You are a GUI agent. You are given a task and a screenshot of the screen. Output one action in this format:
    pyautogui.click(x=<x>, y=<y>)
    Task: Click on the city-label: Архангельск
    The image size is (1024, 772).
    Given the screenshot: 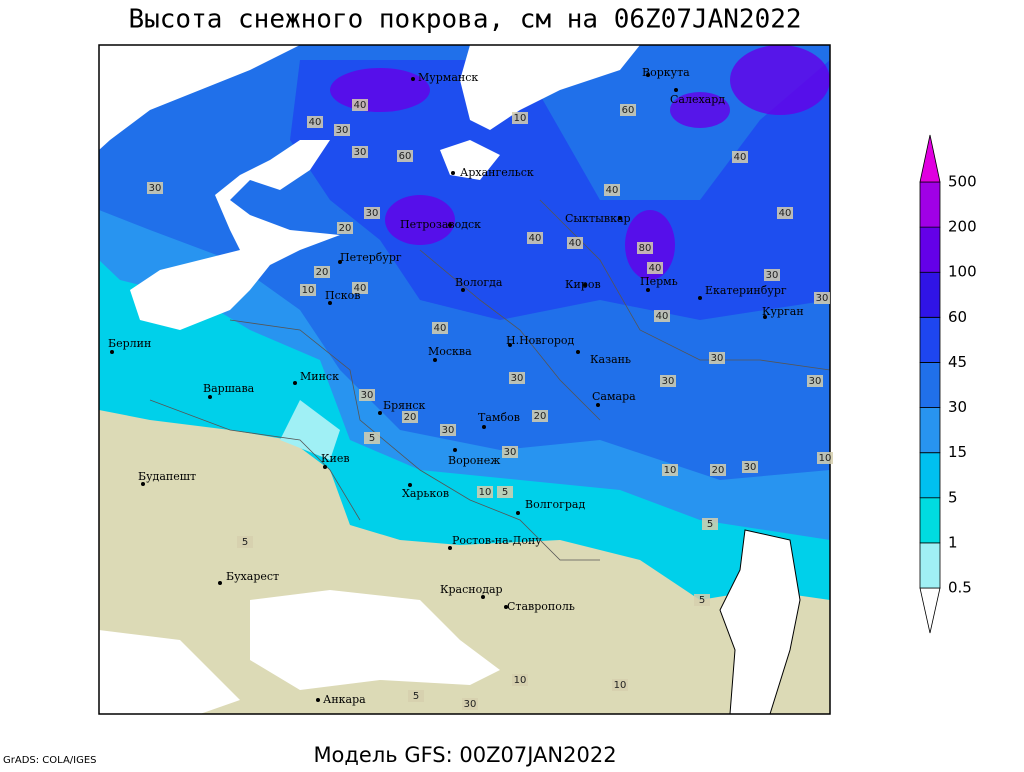 What is the action you would take?
    pyautogui.click(x=497, y=172)
    